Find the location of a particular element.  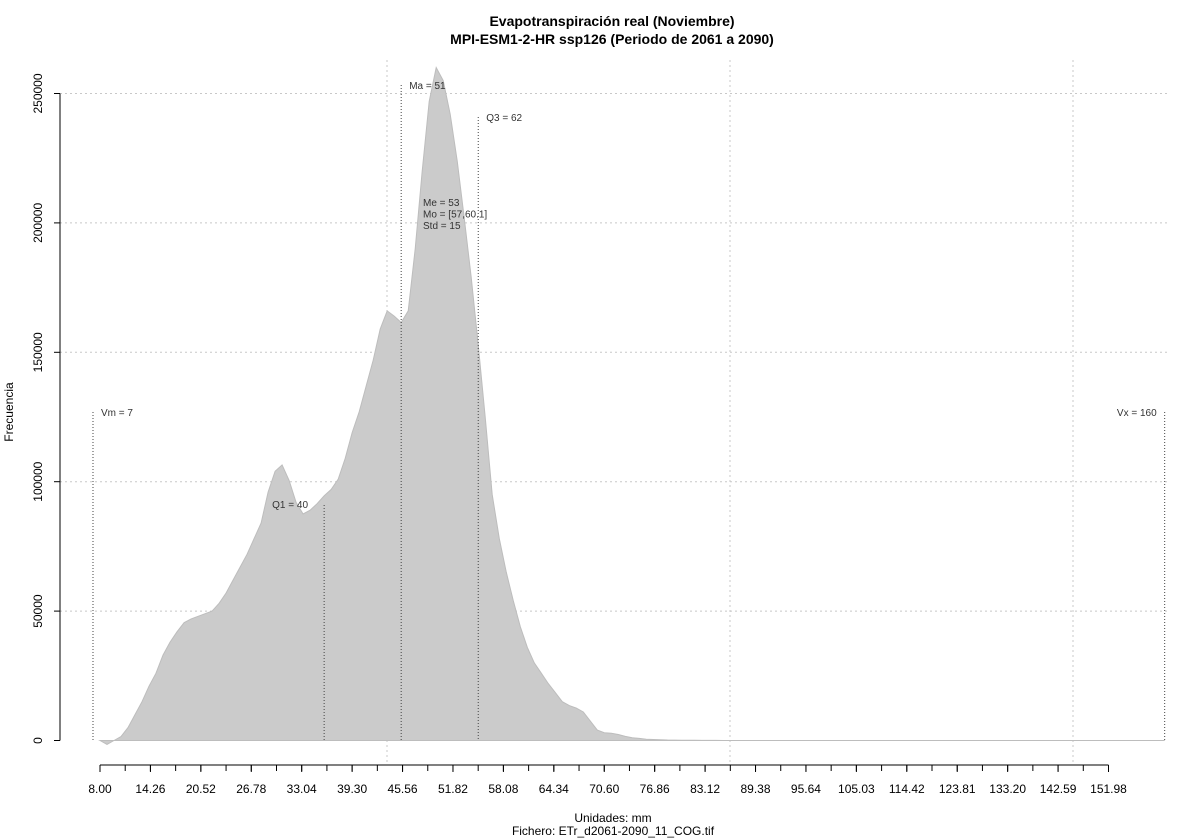

y-tick-label-4: 200000 is located at coordinates (38, 223).